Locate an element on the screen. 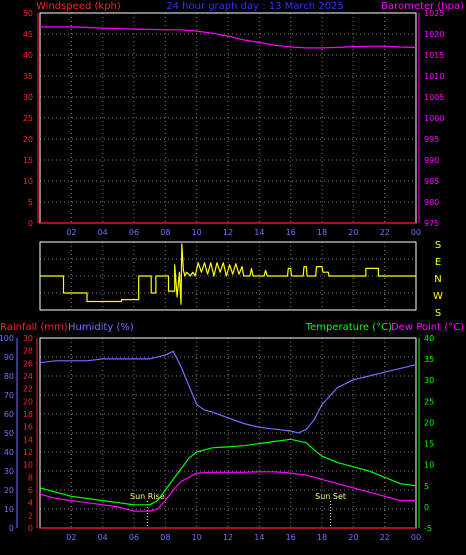 This screenshot has width=466, height=555. rain-humidity-temperature-x-tick-labels: 02 04 06 08 10 12 14 16 18 20 22 00 is located at coordinates (243, 537).